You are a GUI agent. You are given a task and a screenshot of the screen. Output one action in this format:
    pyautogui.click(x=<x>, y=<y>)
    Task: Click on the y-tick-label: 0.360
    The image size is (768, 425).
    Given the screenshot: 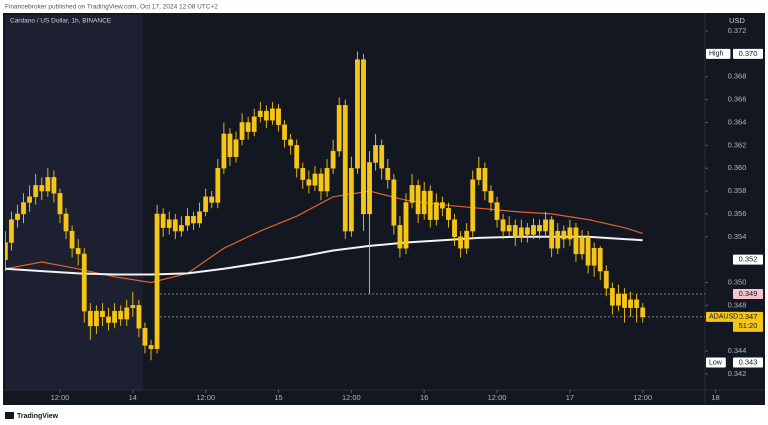 What is the action you would take?
    pyautogui.click(x=737, y=167)
    